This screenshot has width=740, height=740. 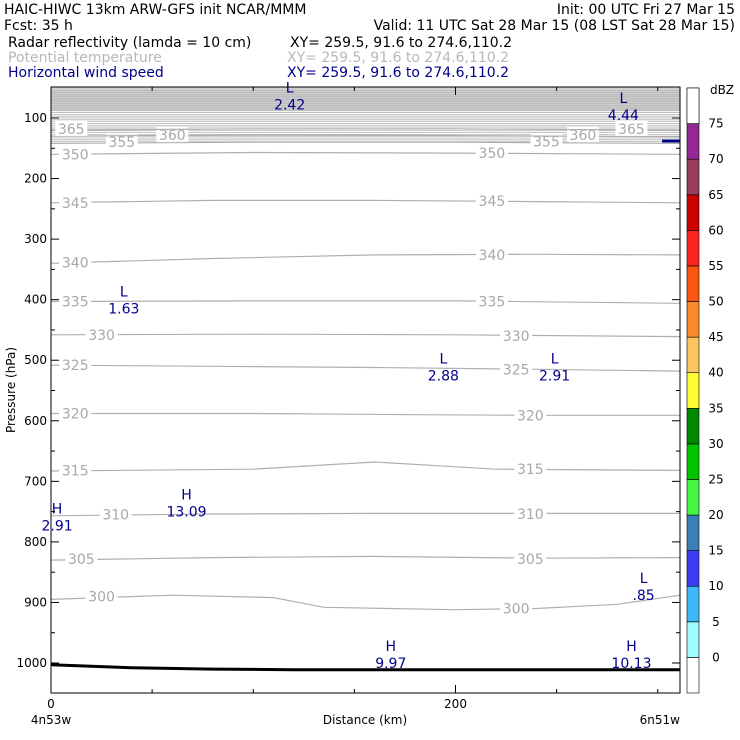 I want to click on colorbar-label: 5, so click(x=716, y=622).